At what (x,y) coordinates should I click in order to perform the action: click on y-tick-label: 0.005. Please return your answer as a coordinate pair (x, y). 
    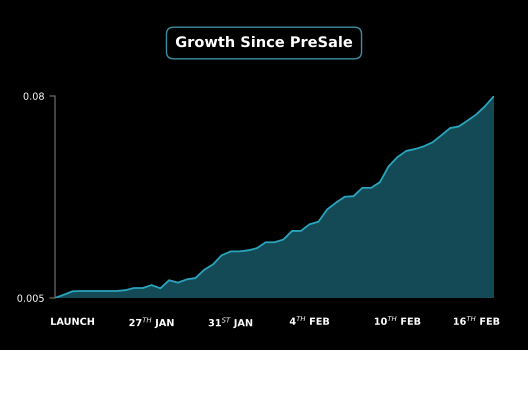
    Looking at the image, I should click on (30, 298).